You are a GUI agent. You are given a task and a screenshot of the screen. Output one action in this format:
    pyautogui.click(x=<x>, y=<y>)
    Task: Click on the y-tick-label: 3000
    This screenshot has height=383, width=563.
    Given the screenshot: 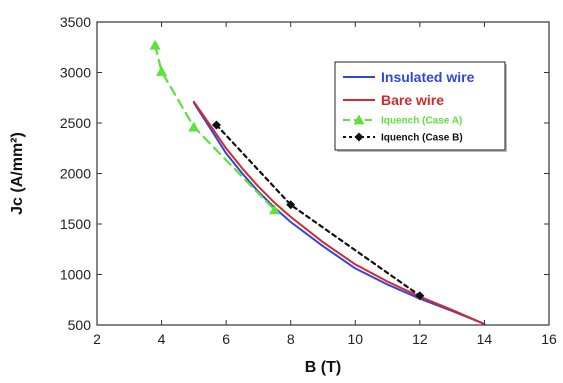 What is the action you would take?
    pyautogui.click(x=75, y=73)
    